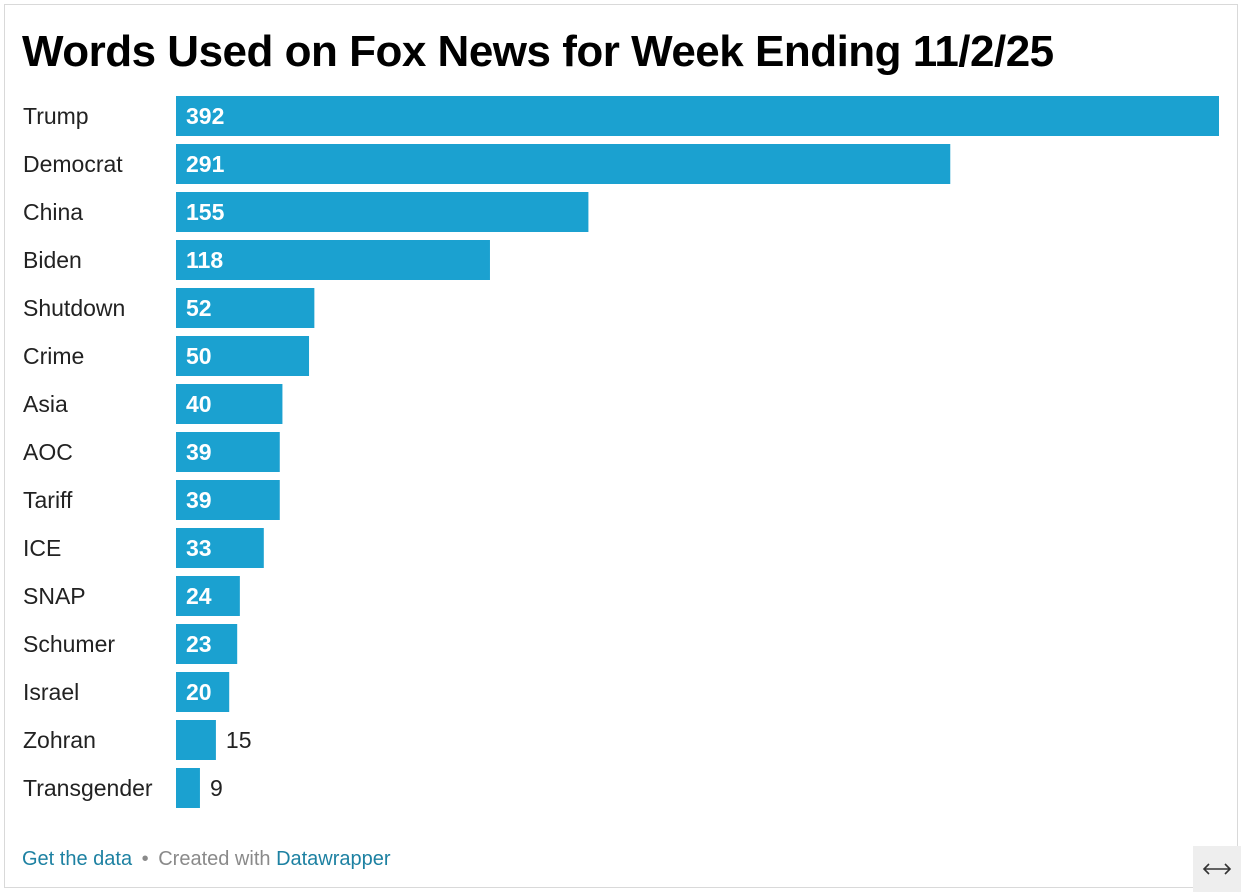  Describe the element at coordinates (51, 692) in the screenshot. I see `category-label-israel: Israel` at that location.